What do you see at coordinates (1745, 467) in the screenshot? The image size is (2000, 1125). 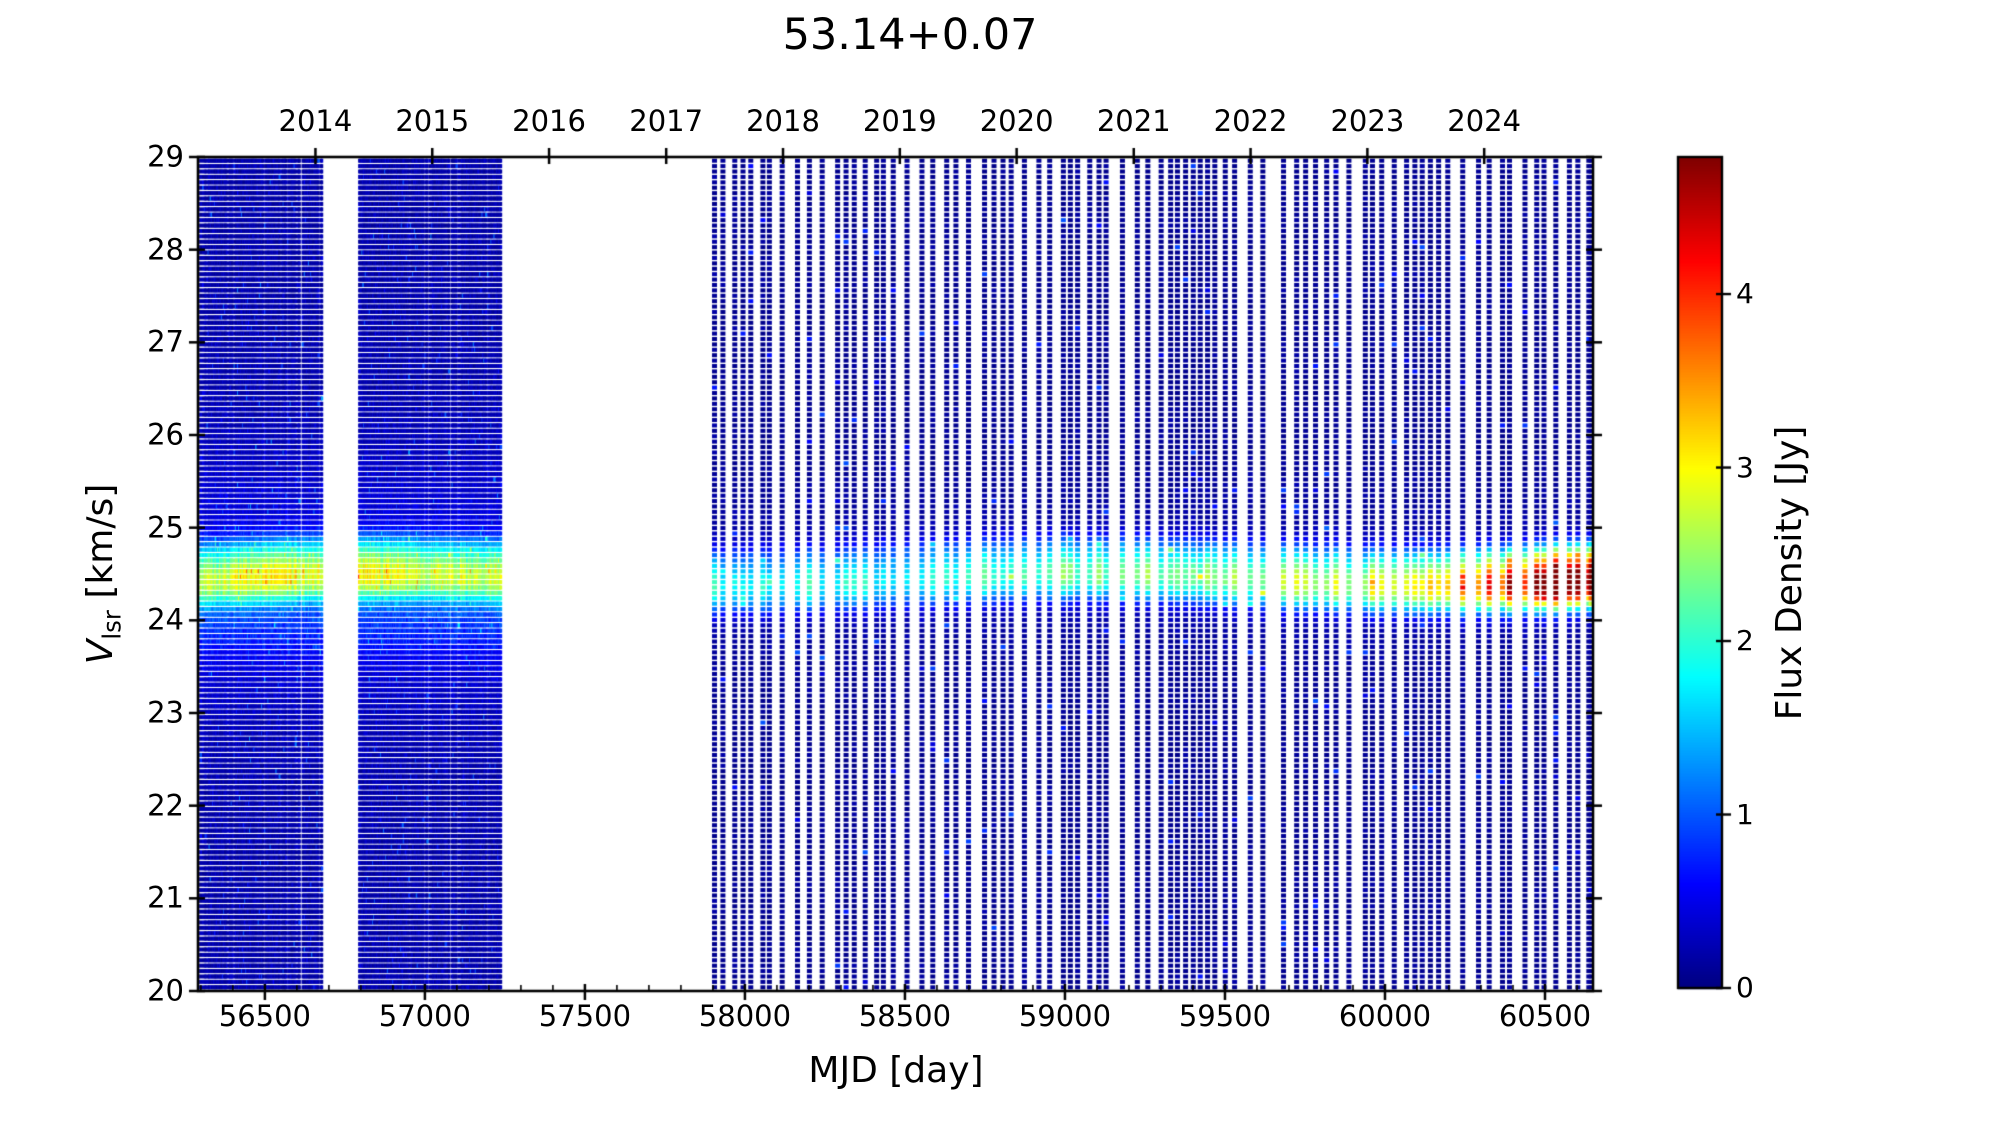 I see `colorbar-tick-label: 3` at bounding box center [1745, 467].